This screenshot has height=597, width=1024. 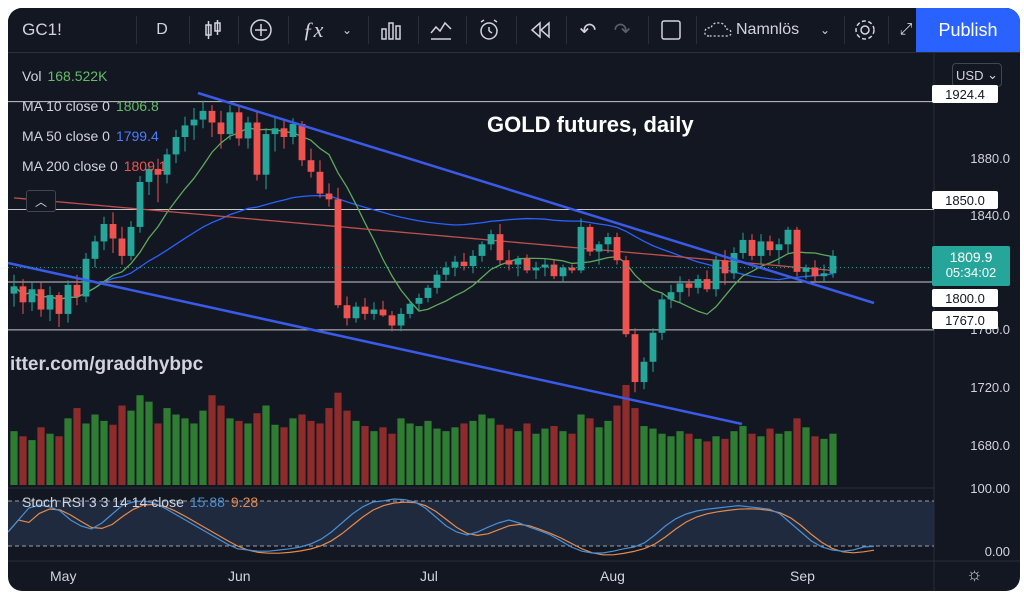 I want to click on compare-icon, so click(x=391, y=30).